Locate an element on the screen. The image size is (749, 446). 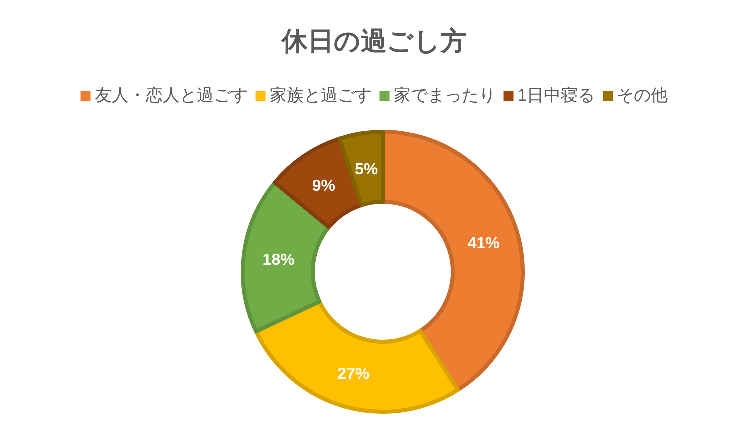
legend-label: 1日中寝る is located at coordinates (557, 95).